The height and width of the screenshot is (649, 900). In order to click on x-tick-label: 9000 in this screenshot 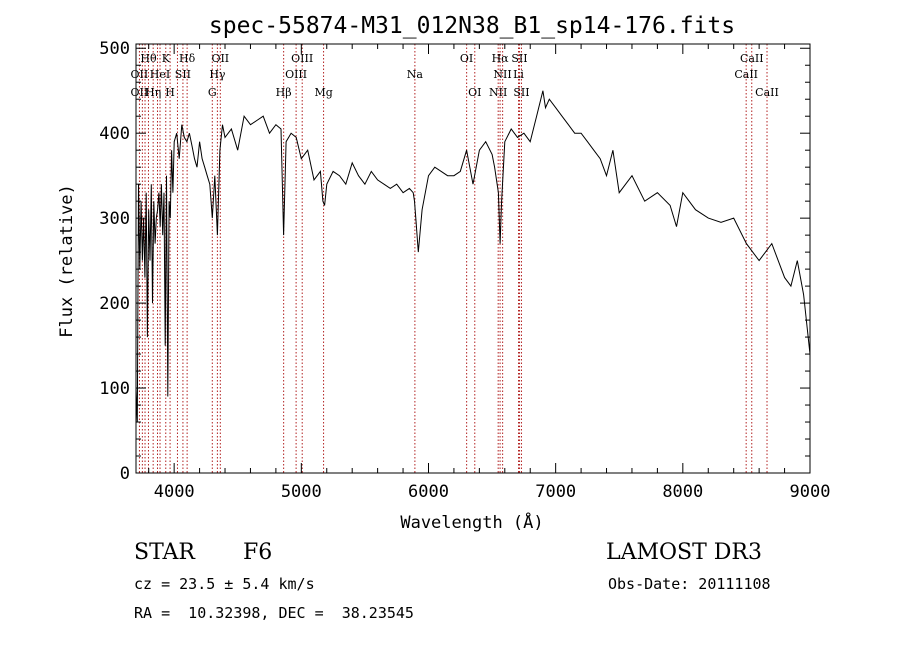, I will do `click(810, 492)`.